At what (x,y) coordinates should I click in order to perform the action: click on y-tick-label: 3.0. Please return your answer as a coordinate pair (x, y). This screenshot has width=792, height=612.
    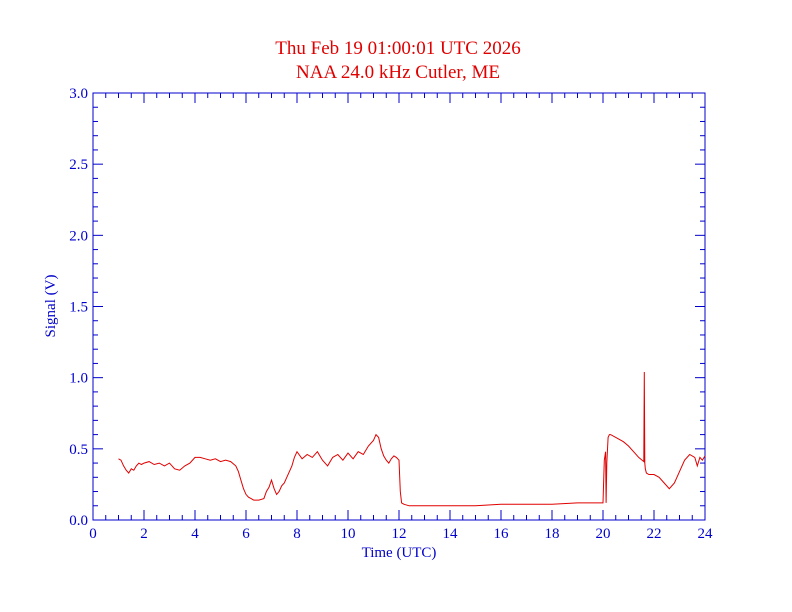
    Looking at the image, I should click on (78, 94).